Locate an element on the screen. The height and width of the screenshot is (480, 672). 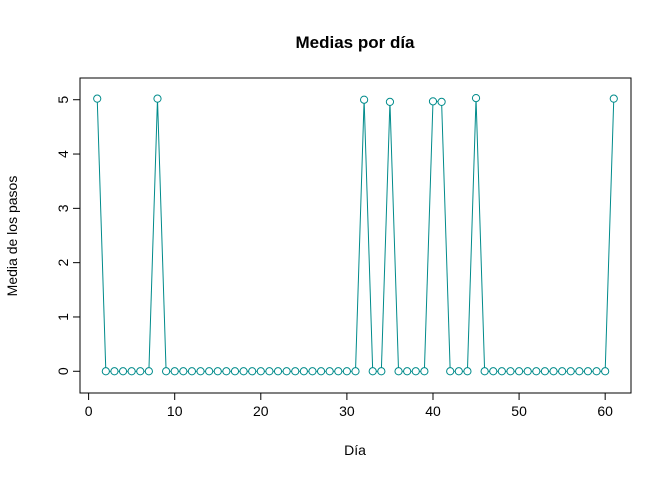
y-tick-label: 2 is located at coordinates (63, 263).